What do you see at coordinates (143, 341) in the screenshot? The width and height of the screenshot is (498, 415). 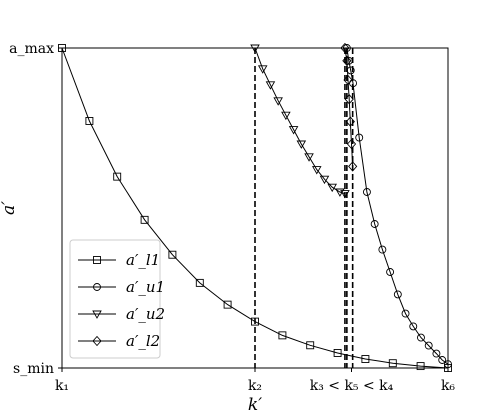 I see `legend-label: a′_l2` at bounding box center [143, 341].